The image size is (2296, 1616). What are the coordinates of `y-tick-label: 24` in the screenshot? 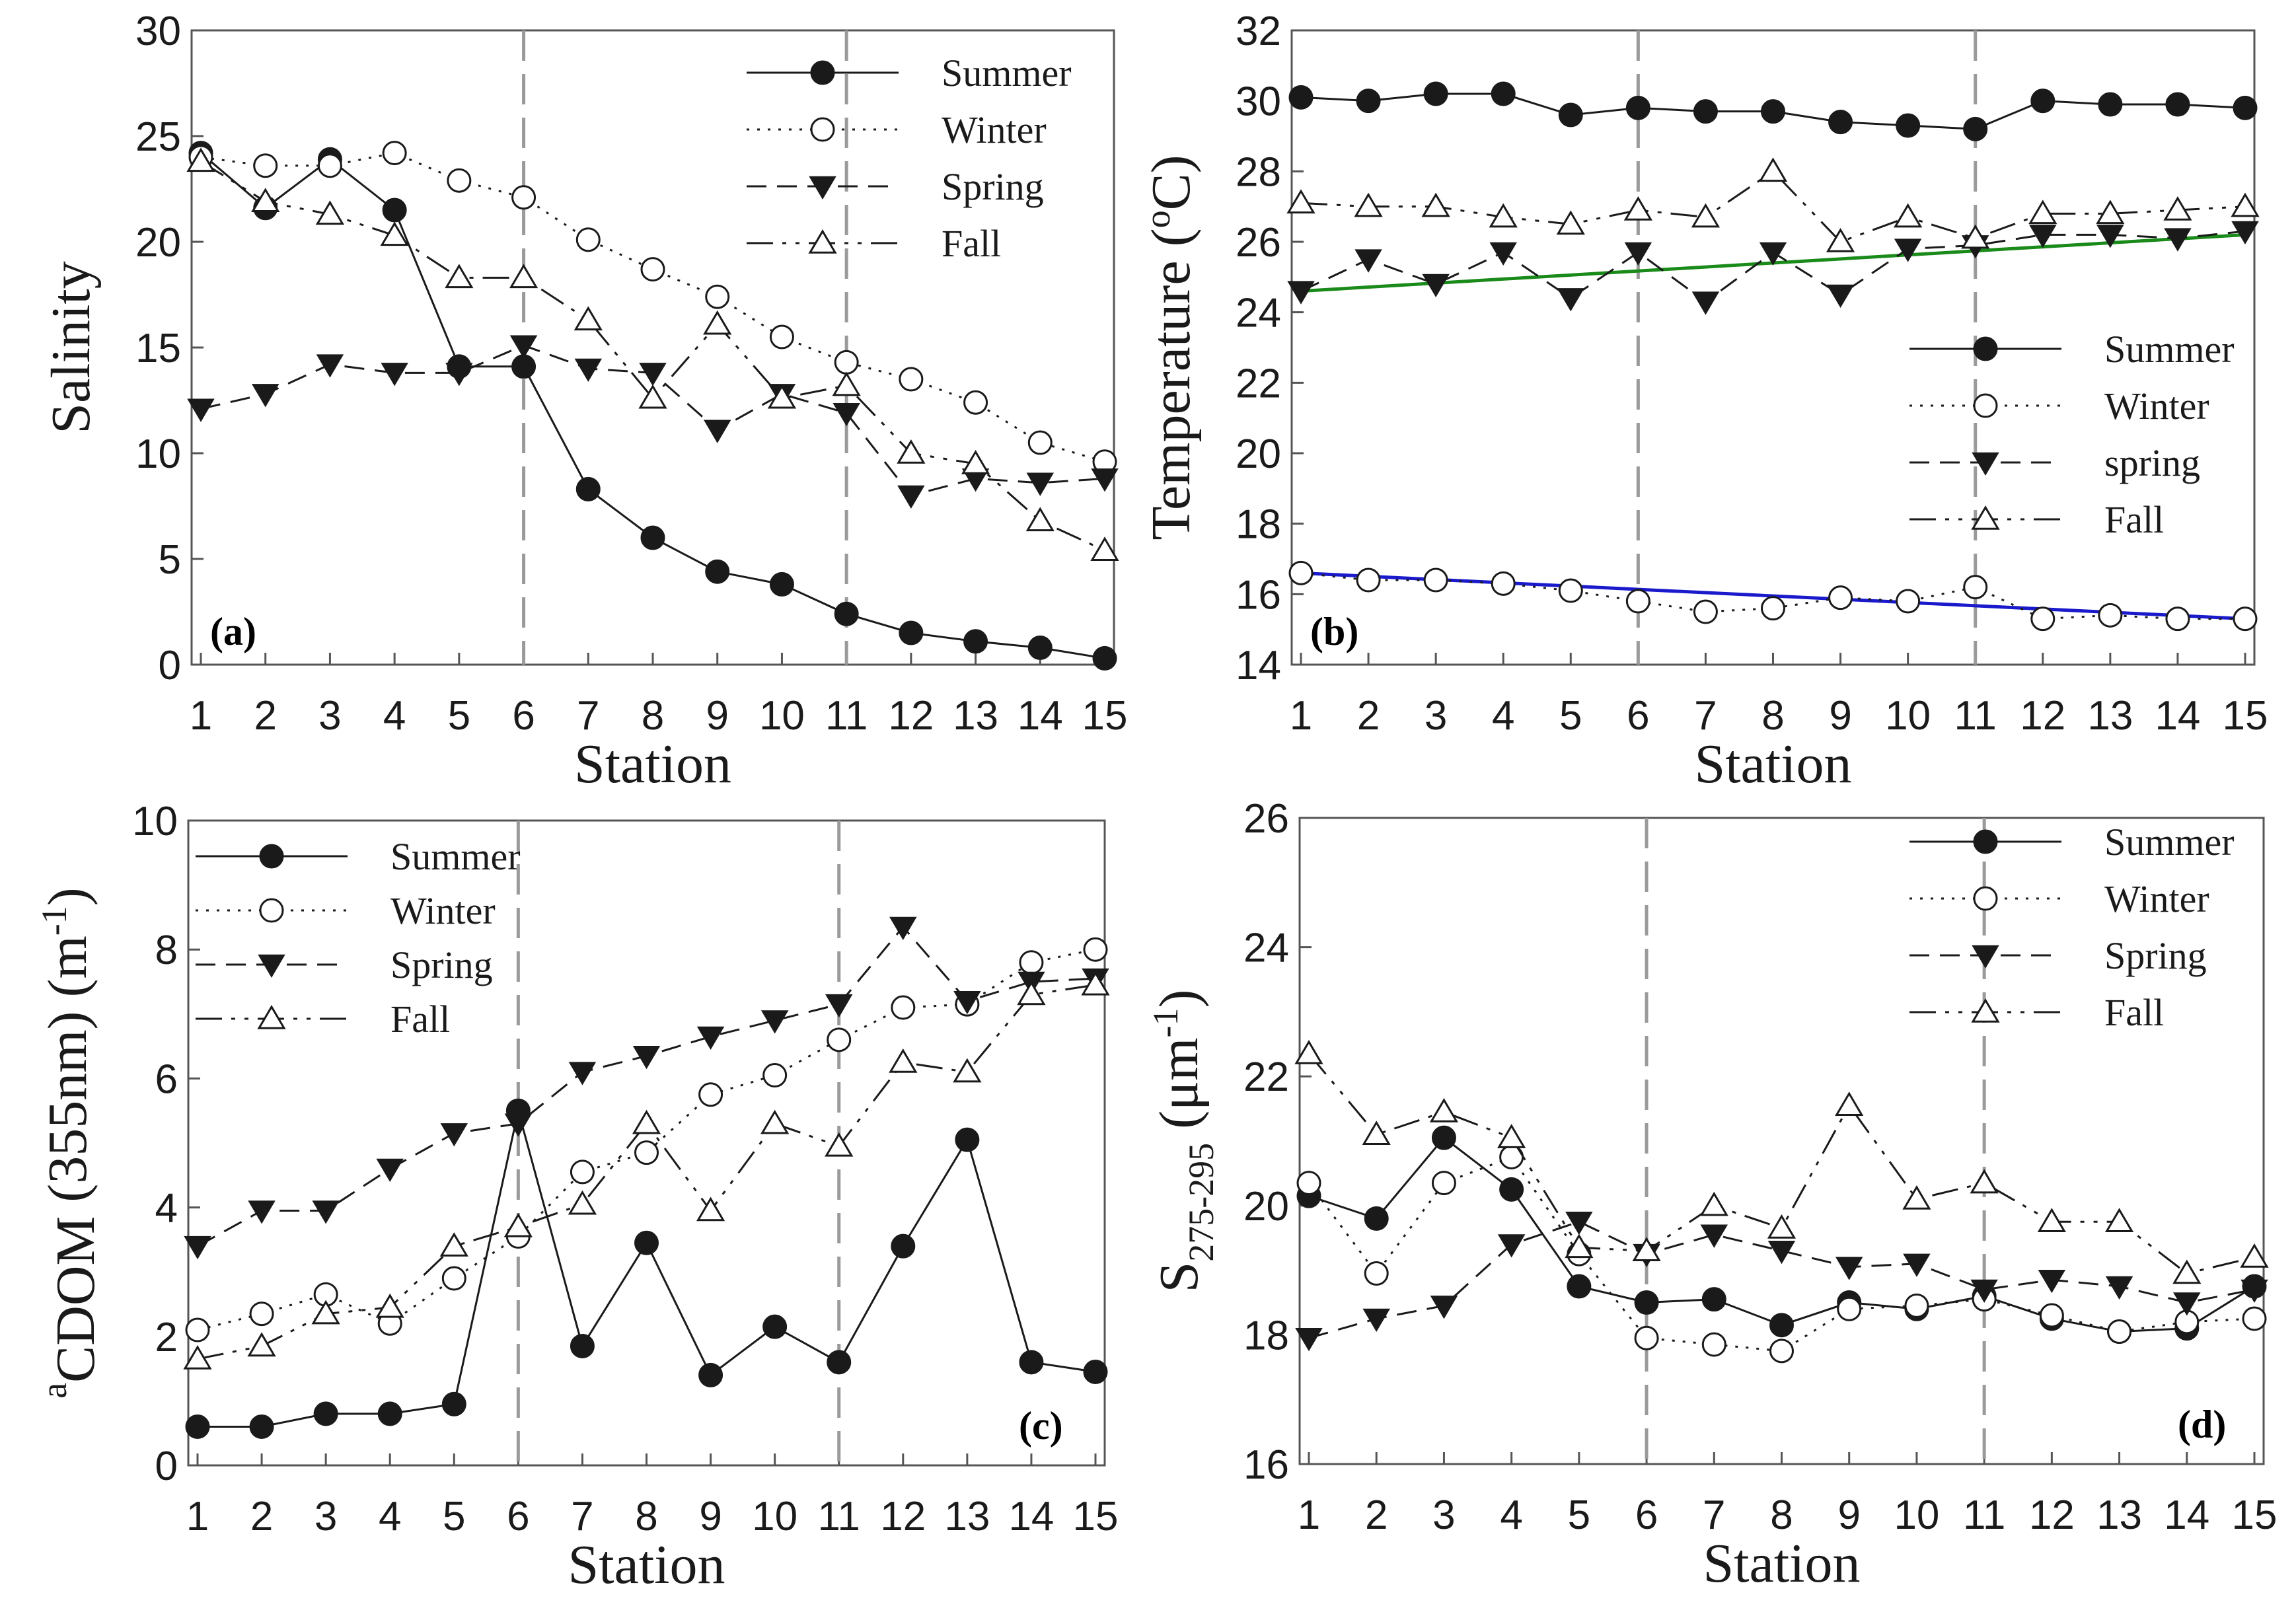 It's located at (1266, 948).